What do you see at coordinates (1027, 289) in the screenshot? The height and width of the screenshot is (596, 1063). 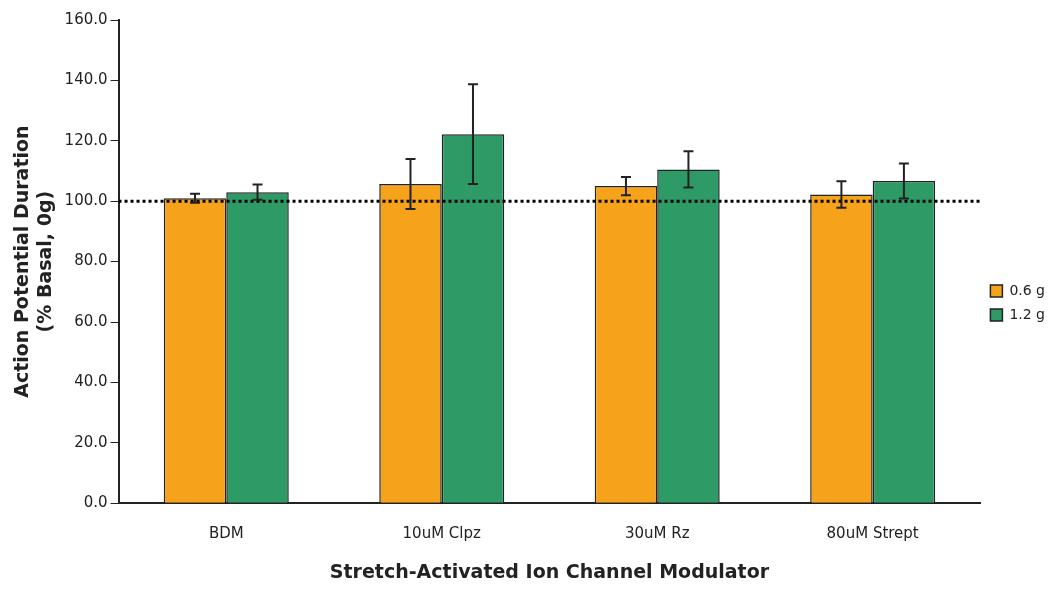 I see `legend-label: 0.6 g` at bounding box center [1027, 289].